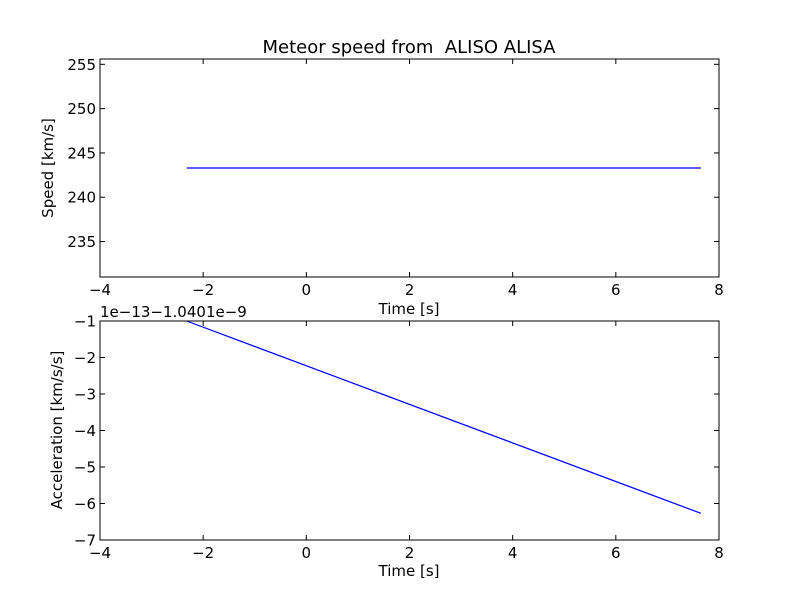  Describe the element at coordinates (410, 47) in the screenshot. I see `chart-title: Meteor speed from ALISO ALISA` at that location.